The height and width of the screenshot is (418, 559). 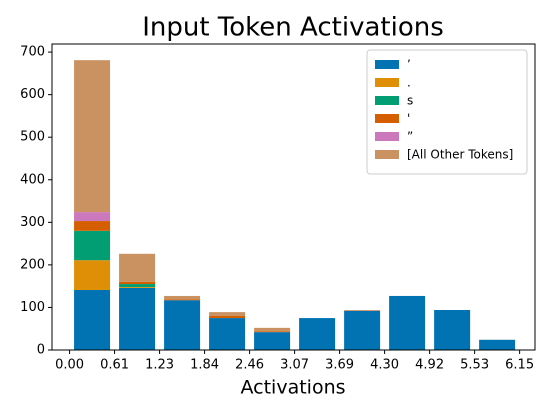 What do you see at coordinates (32, 137) in the screenshot?
I see `y-tick-label: 500` at bounding box center [32, 137].